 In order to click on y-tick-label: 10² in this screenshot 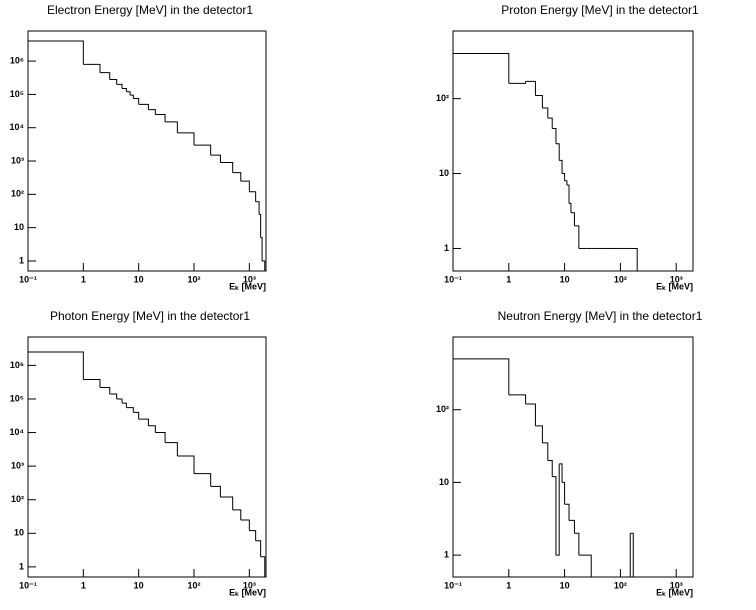, I will do `click(442, 98)`.